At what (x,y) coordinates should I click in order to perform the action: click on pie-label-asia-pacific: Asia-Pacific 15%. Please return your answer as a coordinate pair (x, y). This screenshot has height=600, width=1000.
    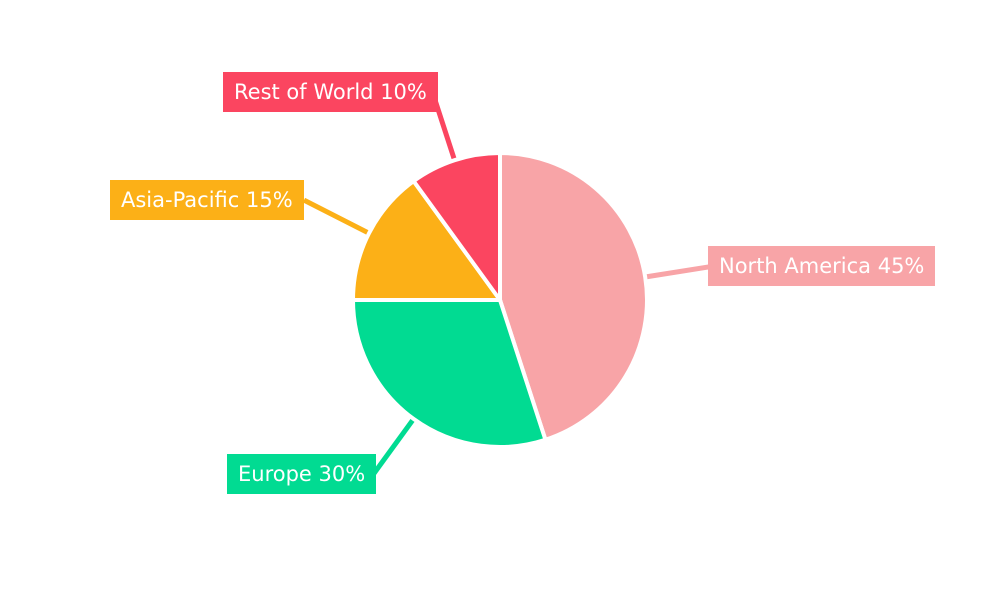
    Looking at the image, I should click on (207, 200).